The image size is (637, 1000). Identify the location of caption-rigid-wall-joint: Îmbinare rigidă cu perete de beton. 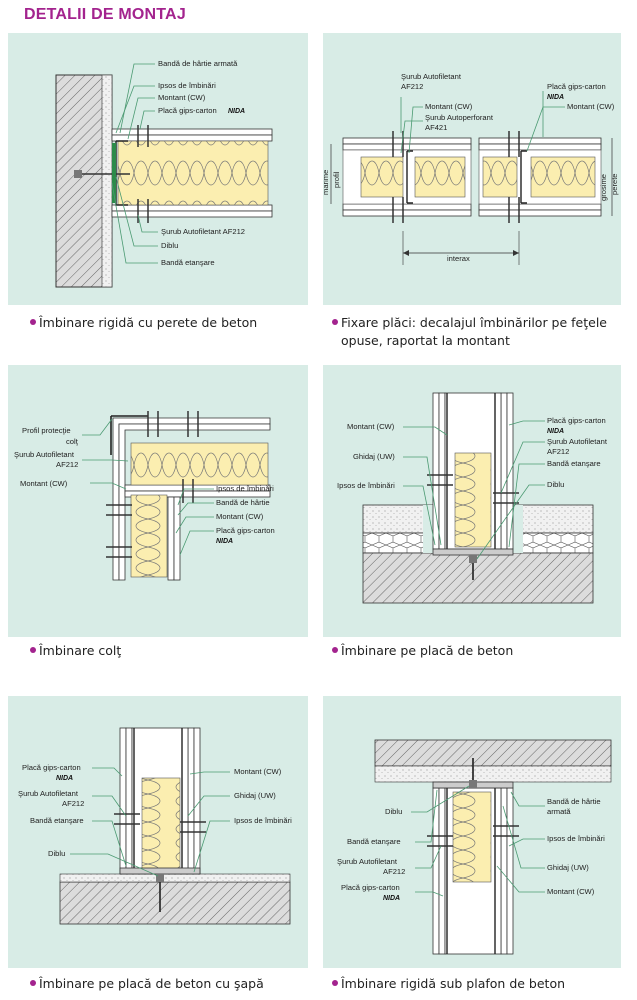
(143, 323).